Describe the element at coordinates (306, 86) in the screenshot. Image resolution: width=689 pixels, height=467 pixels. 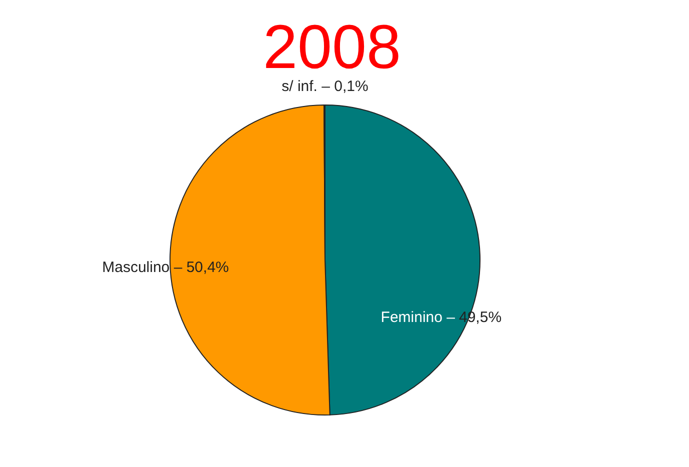
I see `slice-label: s/ inf. –` at that location.